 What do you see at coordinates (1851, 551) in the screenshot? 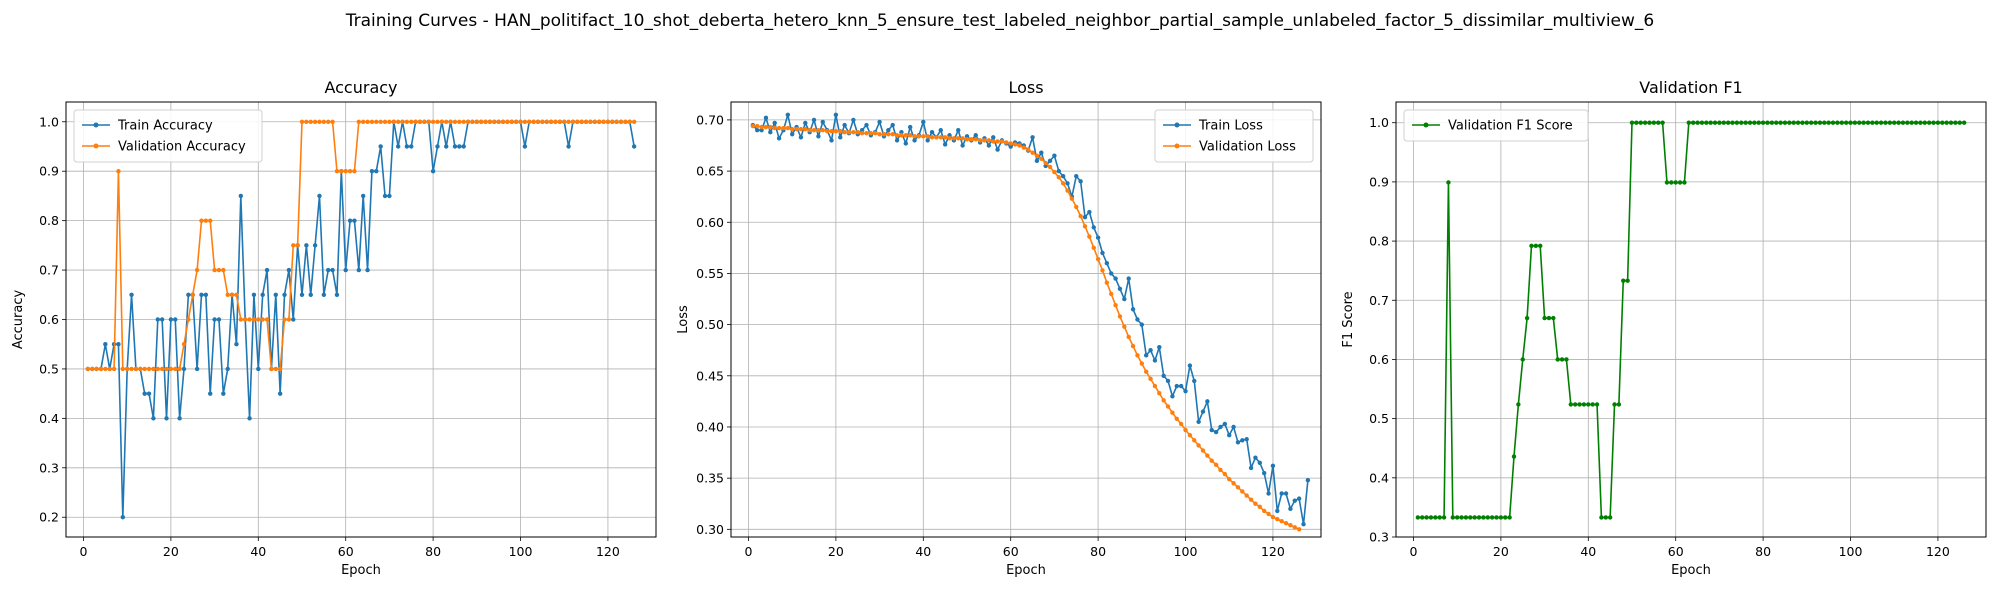
I see `x-tick-label: 100` at bounding box center [1851, 551].